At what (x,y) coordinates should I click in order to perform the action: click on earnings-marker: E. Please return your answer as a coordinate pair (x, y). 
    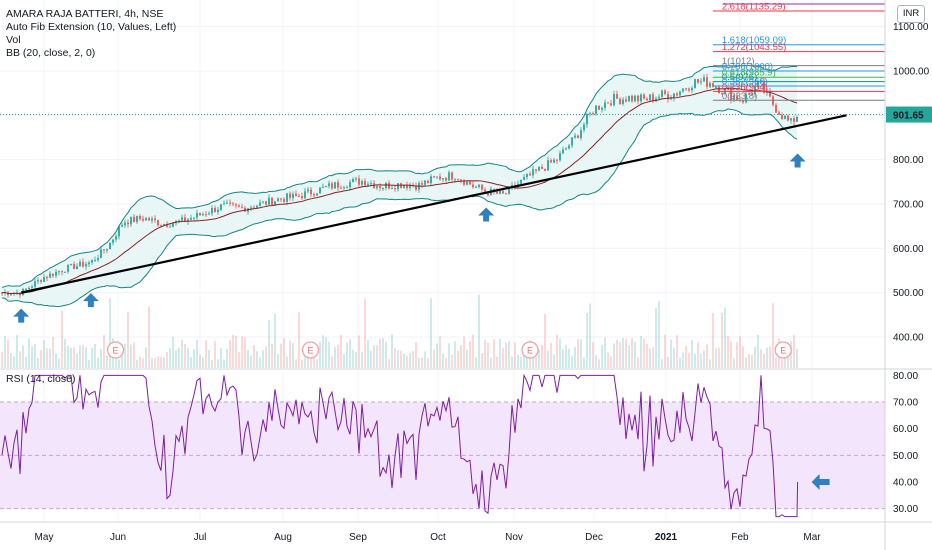
    Looking at the image, I should click on (115, 350).